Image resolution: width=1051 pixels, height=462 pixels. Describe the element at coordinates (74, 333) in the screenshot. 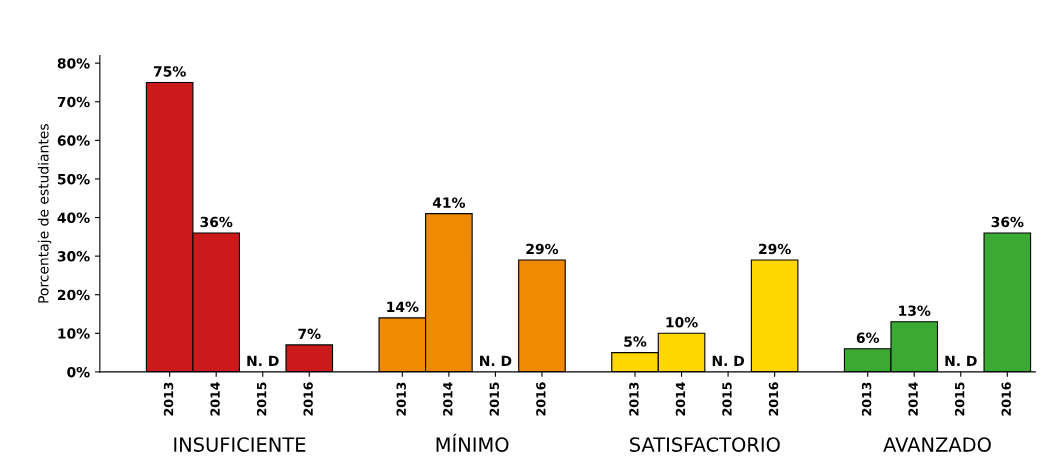

I see `y-tick-label: 10%` at that location.